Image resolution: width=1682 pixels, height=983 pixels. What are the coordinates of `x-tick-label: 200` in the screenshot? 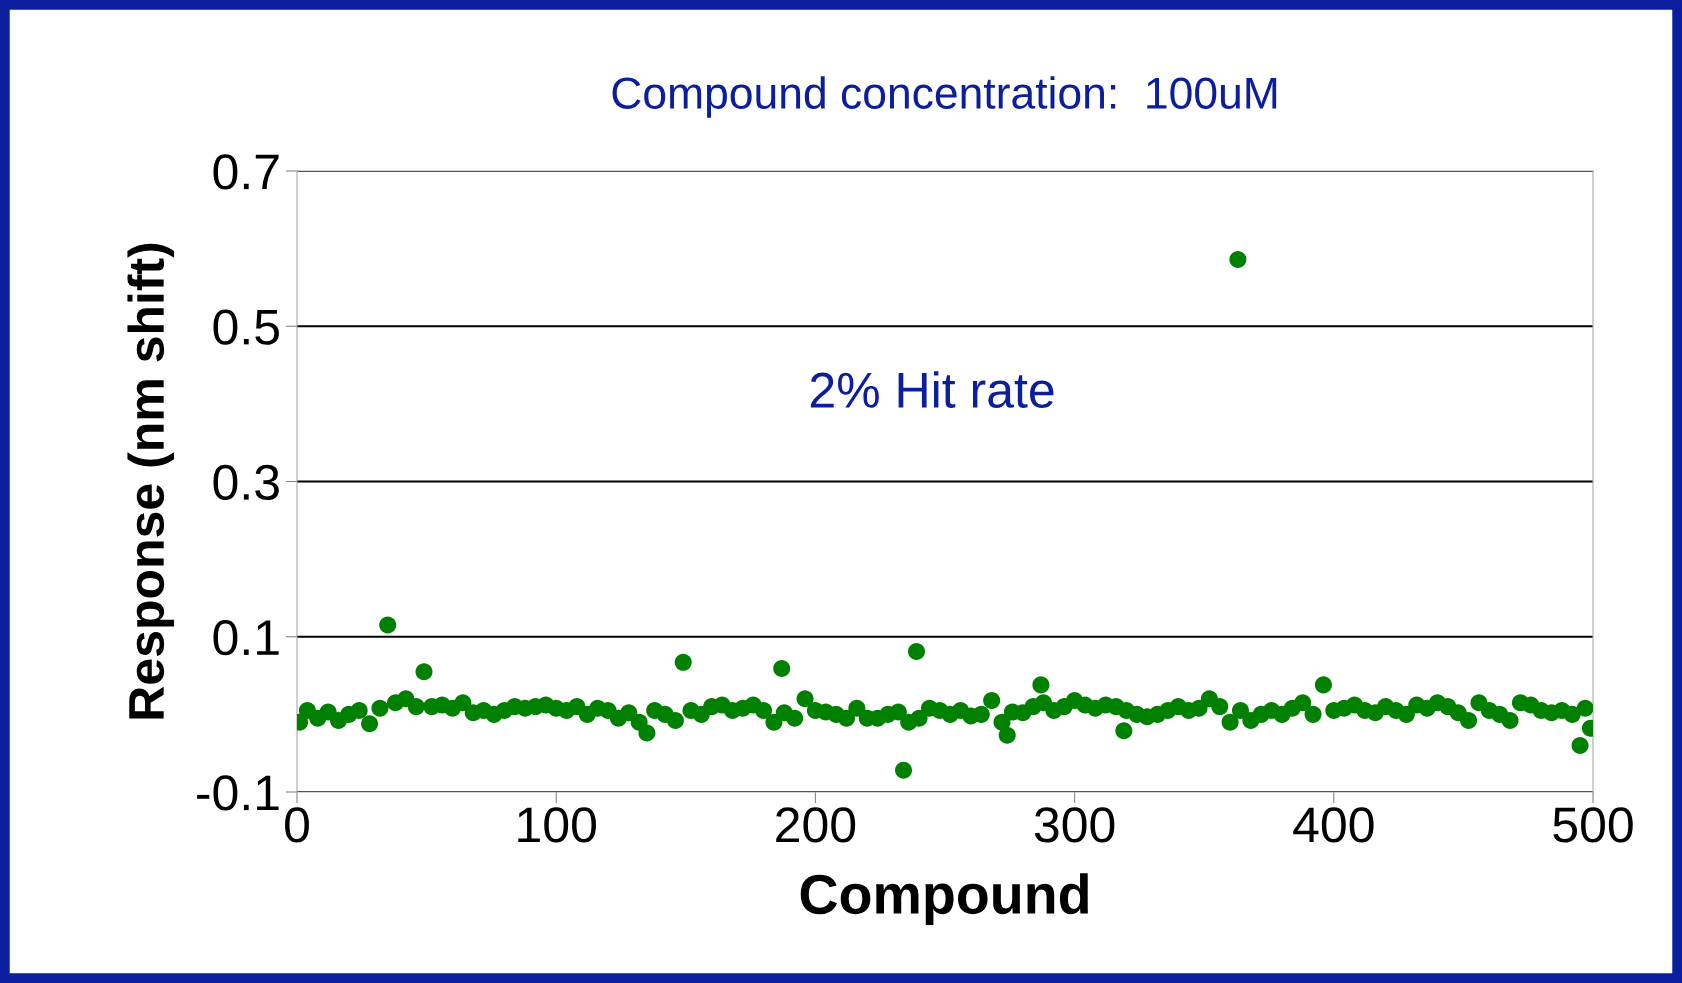 It's located at (816, 825).